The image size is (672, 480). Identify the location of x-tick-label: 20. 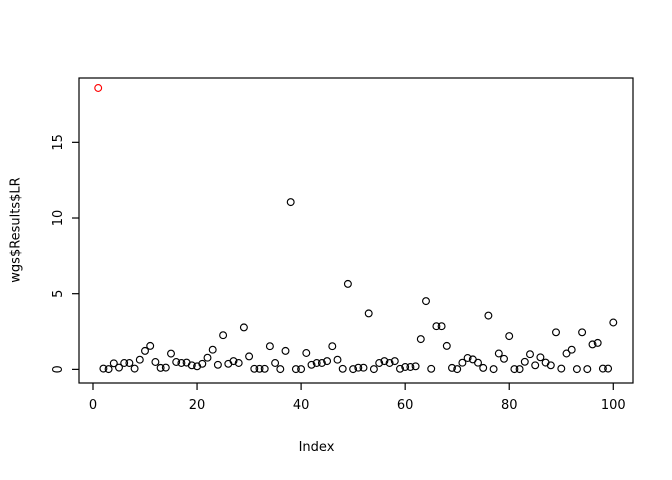
(197, 405).